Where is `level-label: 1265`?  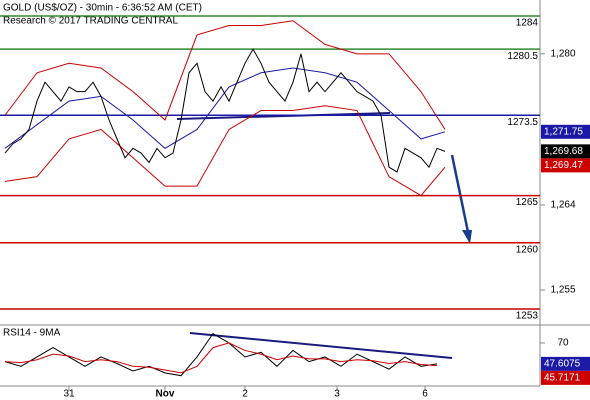
level-label: 1265 is located at coordinates (527, 202).